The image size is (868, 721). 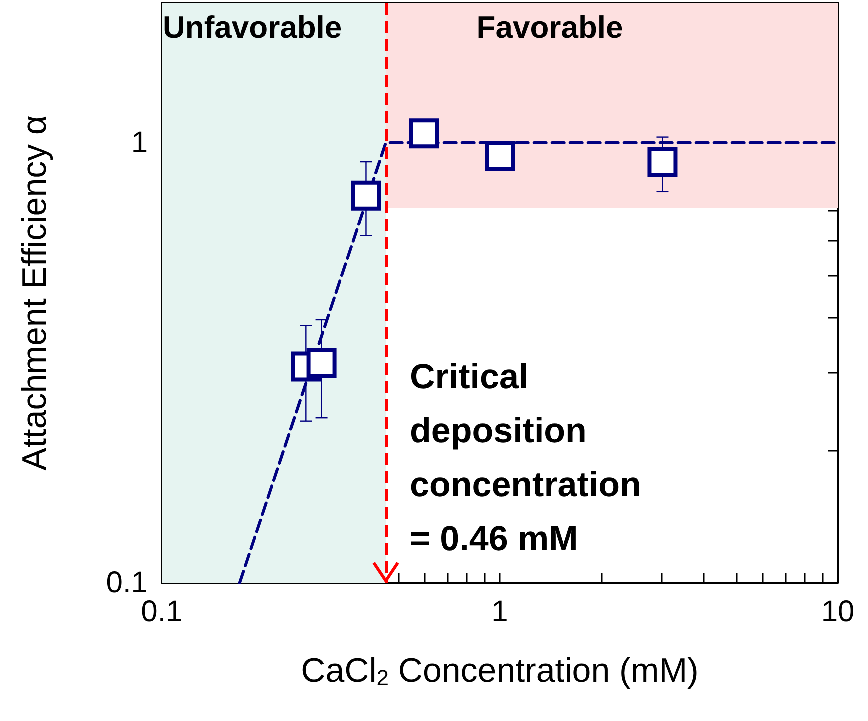 What do you see at coordinates (526, 458) in the screenshot?
I see `annotation: Critical deposition concentration = 0.46 mM` at bounding box center [526, 458].